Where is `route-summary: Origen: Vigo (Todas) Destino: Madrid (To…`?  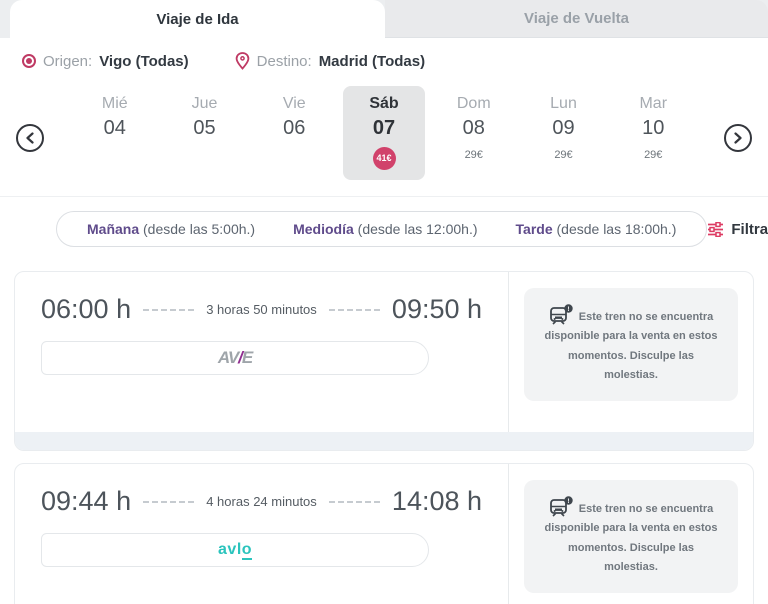
route-summary: Origen: Vigo (Todas) Destino: Madrid (To… is located at coordinates (384, 56).